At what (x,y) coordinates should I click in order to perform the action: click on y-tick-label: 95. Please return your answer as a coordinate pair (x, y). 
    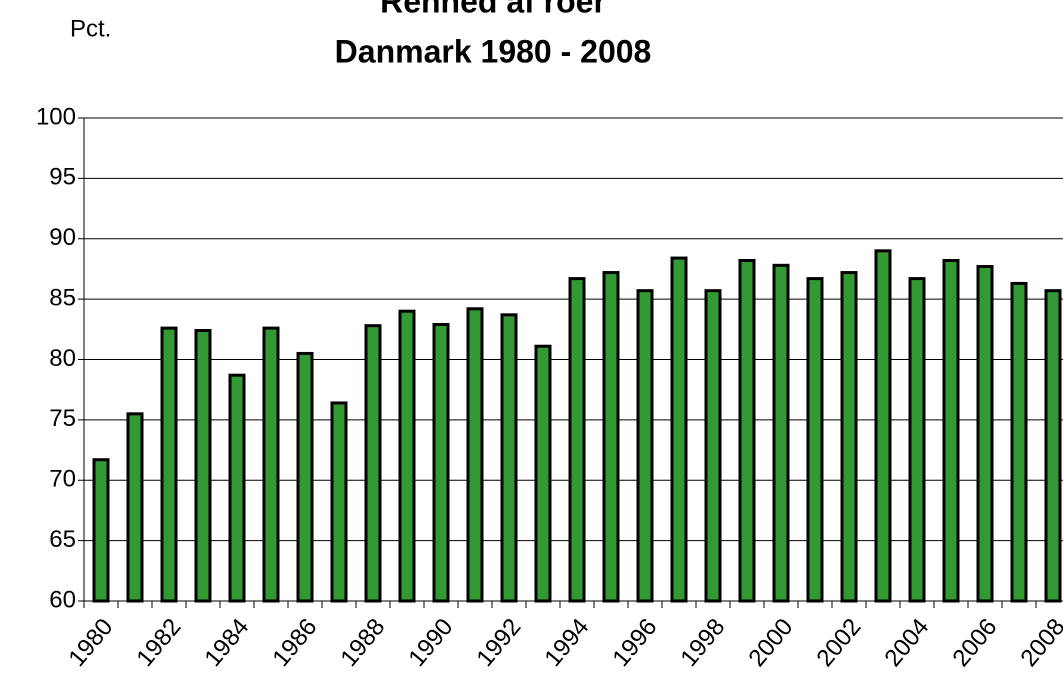
    Looking at the image, I should click on (62, 177).